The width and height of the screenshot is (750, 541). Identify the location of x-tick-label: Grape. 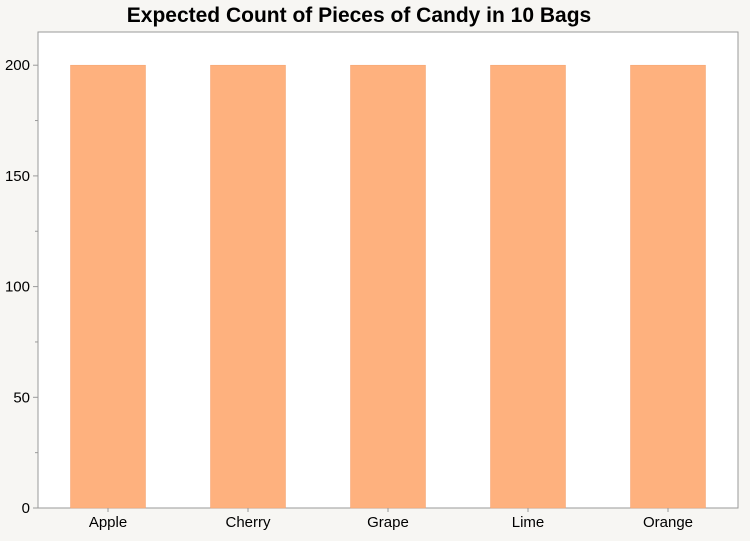
(388, 522).